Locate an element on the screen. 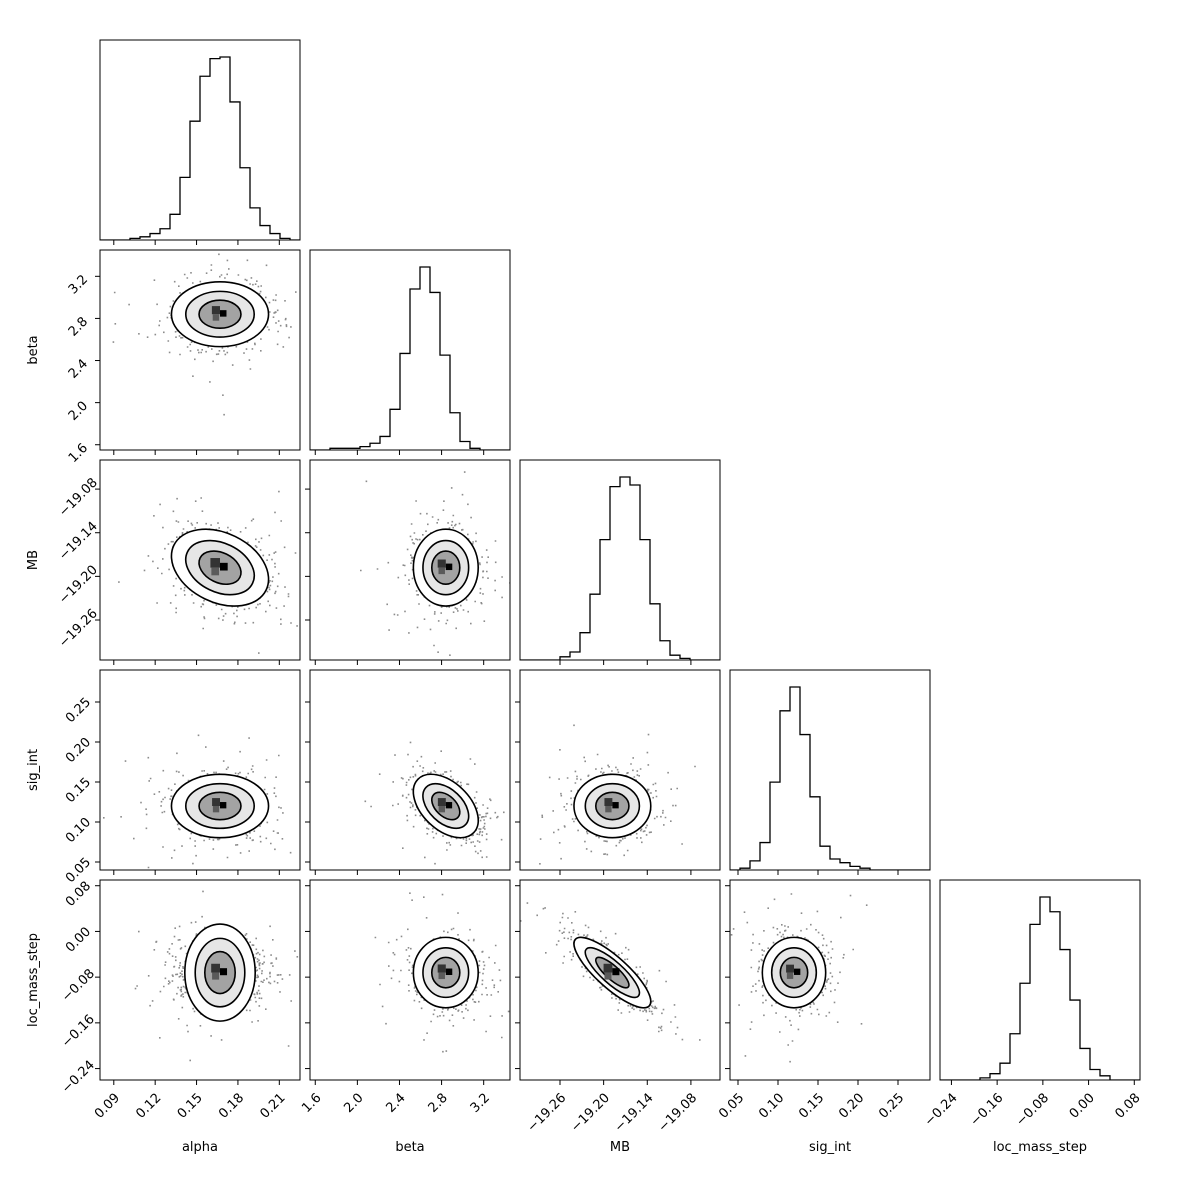 The image size is (1180, 1180). hist-panel-alpha is located at coordinates (200, 142).